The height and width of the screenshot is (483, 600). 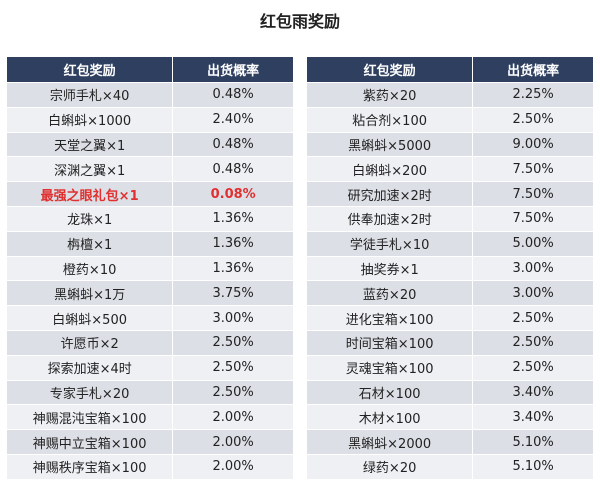 I want to click on table-row: 紫药×20 2.25%, so click(x=449, y=95).